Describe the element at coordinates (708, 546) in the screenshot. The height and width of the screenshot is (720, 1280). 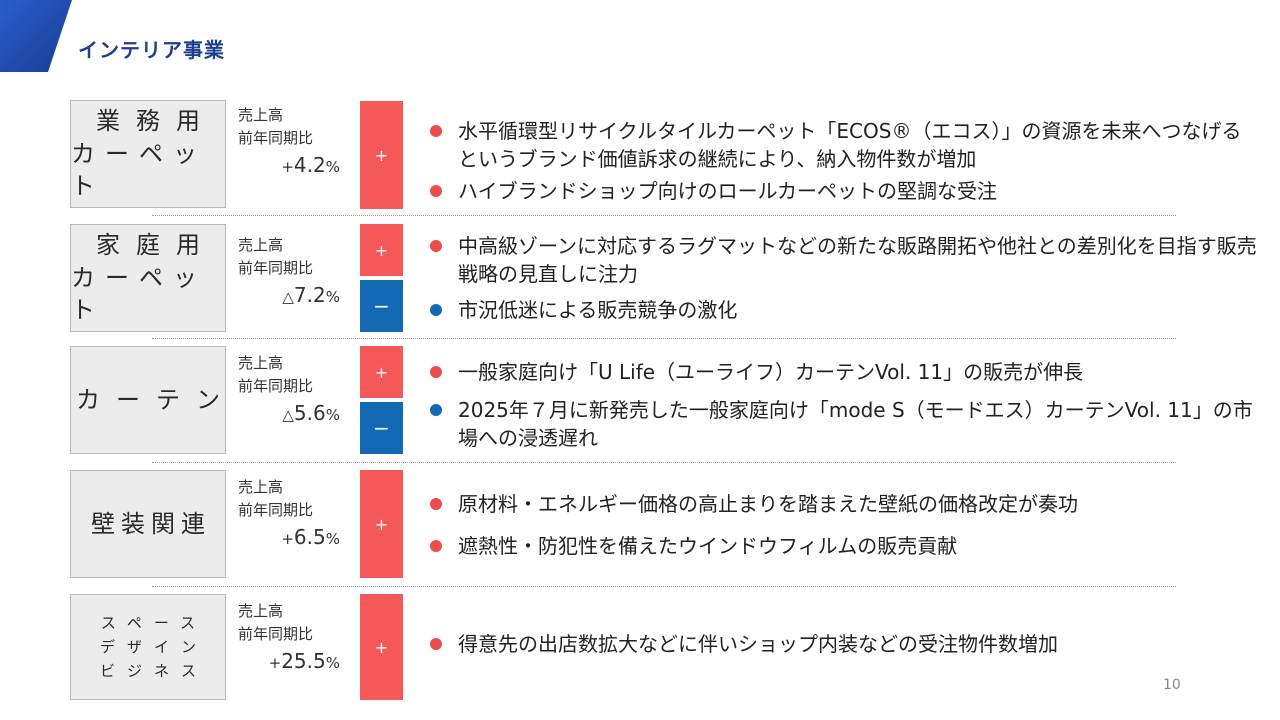
I see `bullet-text: 遮熱性・防犯性を備えたウインドウフィルムの販売貢献` at that location.